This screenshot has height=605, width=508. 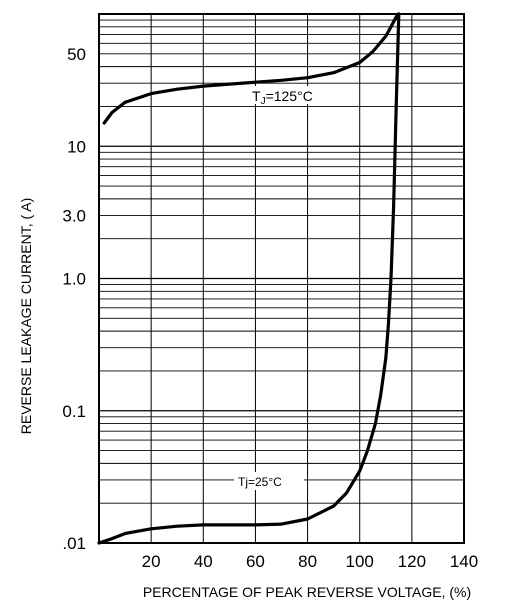 I want to click on label-25-background, so click(x=269, y=481).